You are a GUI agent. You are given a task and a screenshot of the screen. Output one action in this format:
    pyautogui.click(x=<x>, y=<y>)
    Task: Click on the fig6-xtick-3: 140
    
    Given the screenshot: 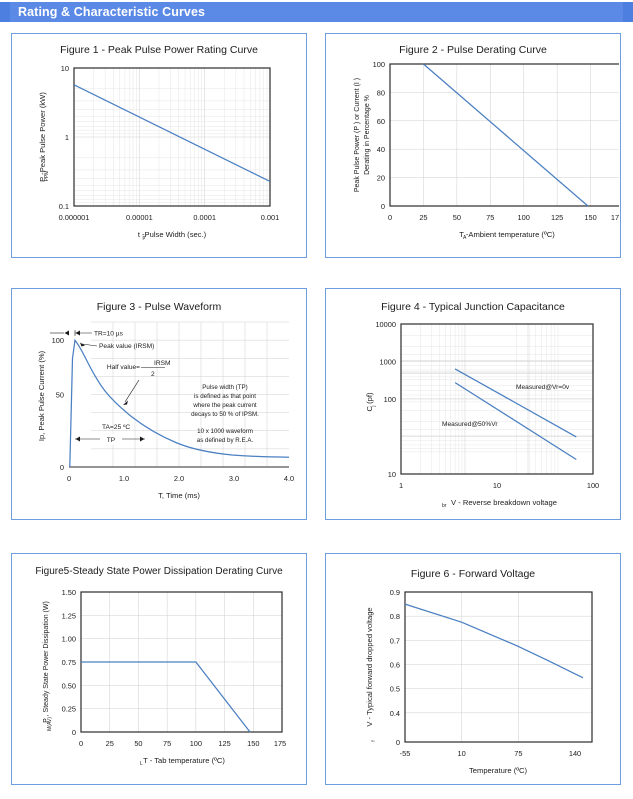 What is the action you would take?
    pyautogui.click(x=575, y=753)
    